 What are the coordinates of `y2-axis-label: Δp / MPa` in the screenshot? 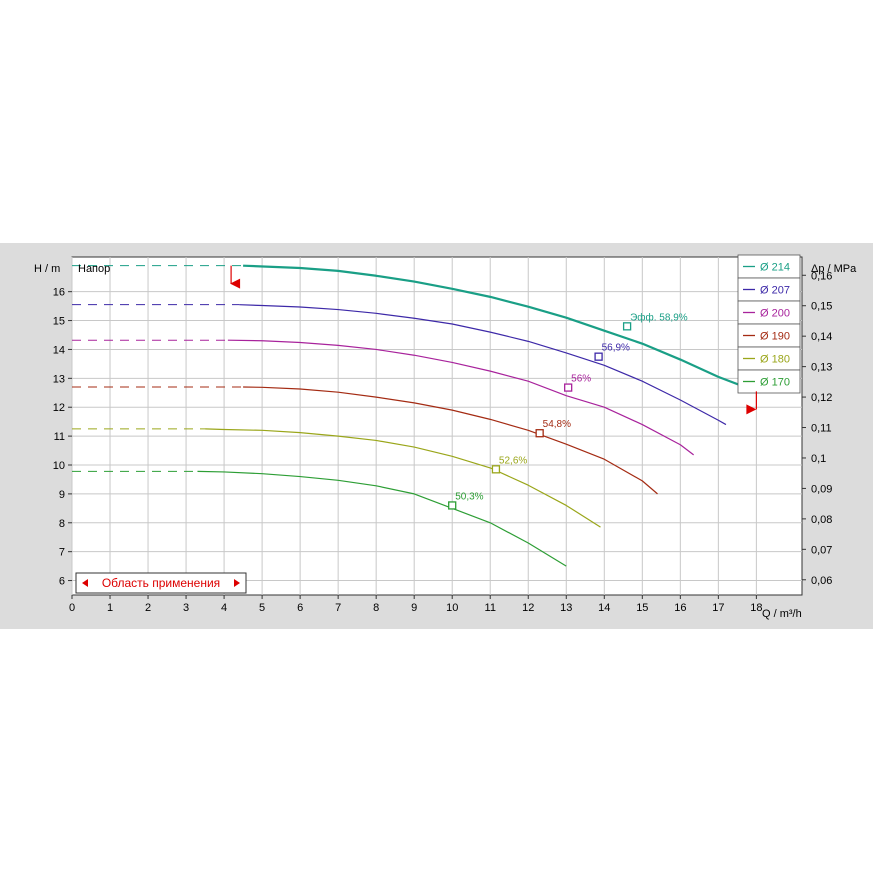 It's located at (834, 269).